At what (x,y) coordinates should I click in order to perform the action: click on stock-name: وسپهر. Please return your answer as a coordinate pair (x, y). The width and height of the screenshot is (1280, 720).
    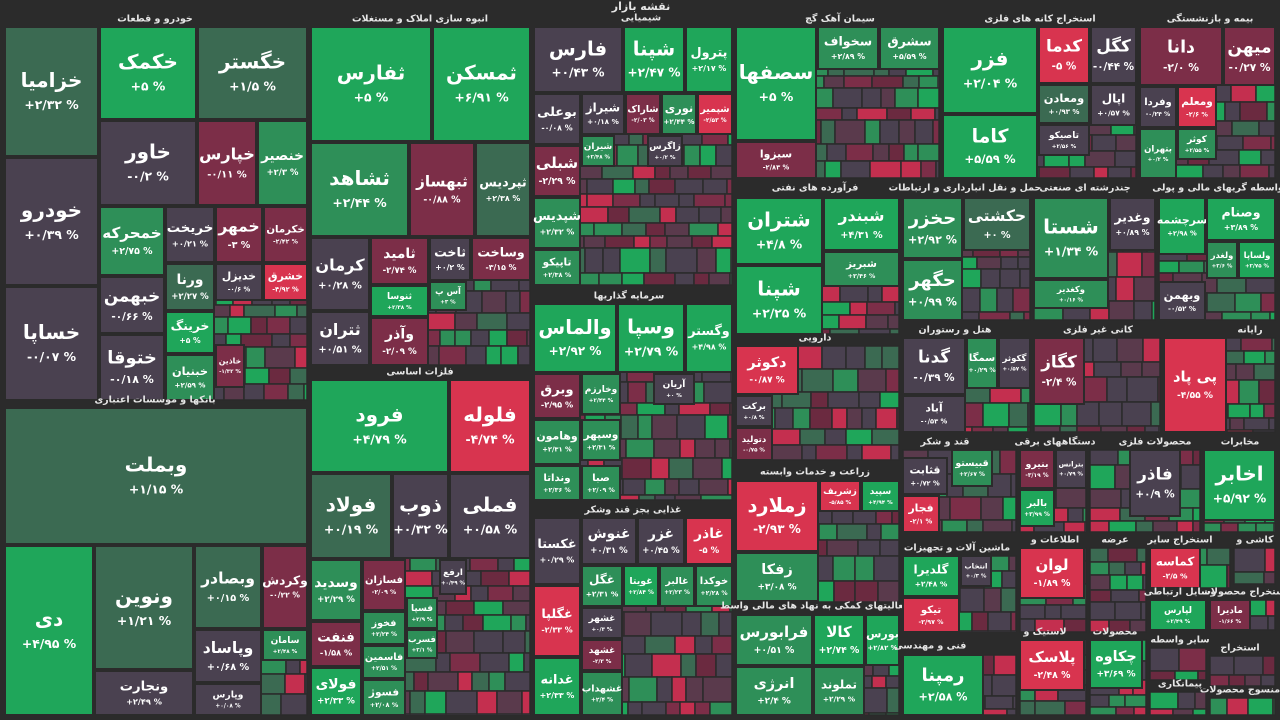
    Looking at the image, I should click on (601, 435).